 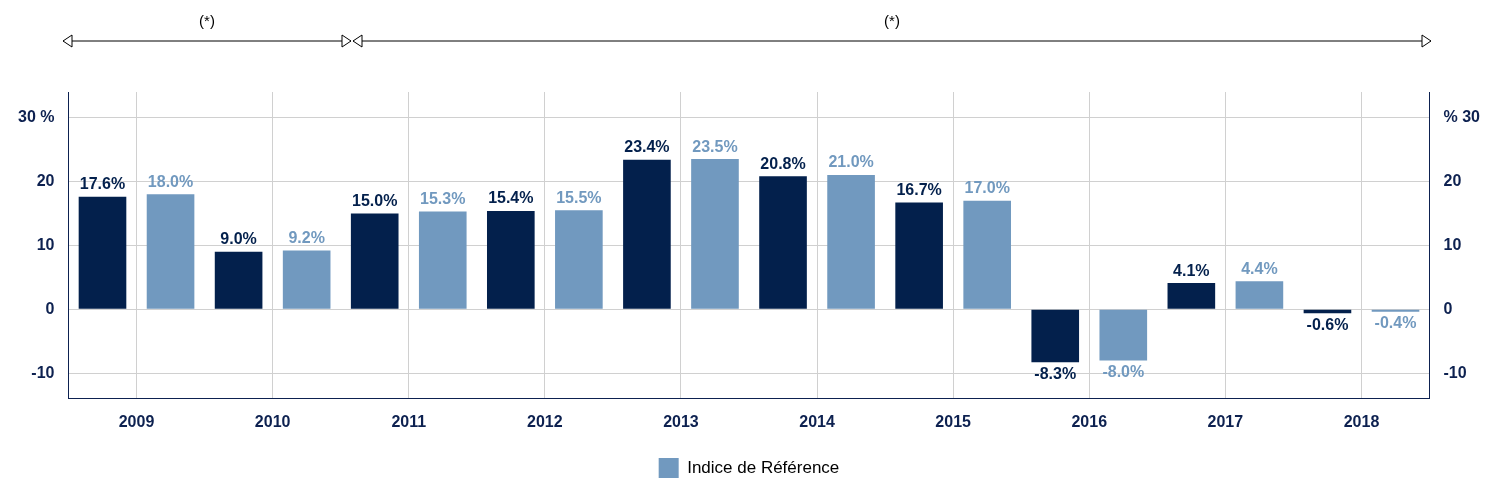 What do you see at coordinates (306, 237) in the screenshot?
I see `data-label: 9.2%` at bounding box center [306, 237].